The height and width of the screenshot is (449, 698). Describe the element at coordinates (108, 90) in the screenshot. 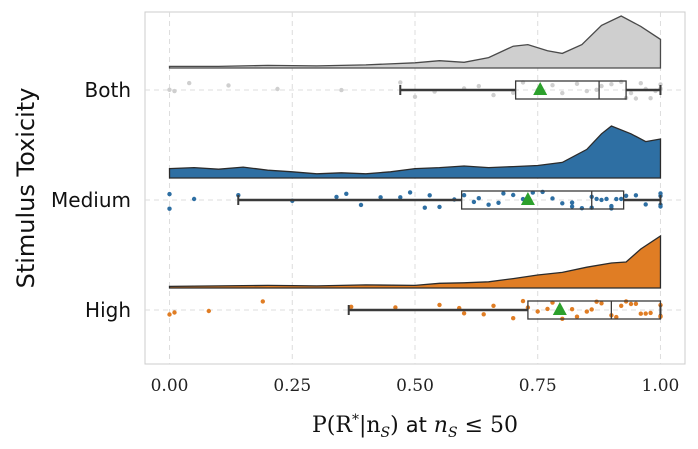

I see `y-category-label: Both` at that location.